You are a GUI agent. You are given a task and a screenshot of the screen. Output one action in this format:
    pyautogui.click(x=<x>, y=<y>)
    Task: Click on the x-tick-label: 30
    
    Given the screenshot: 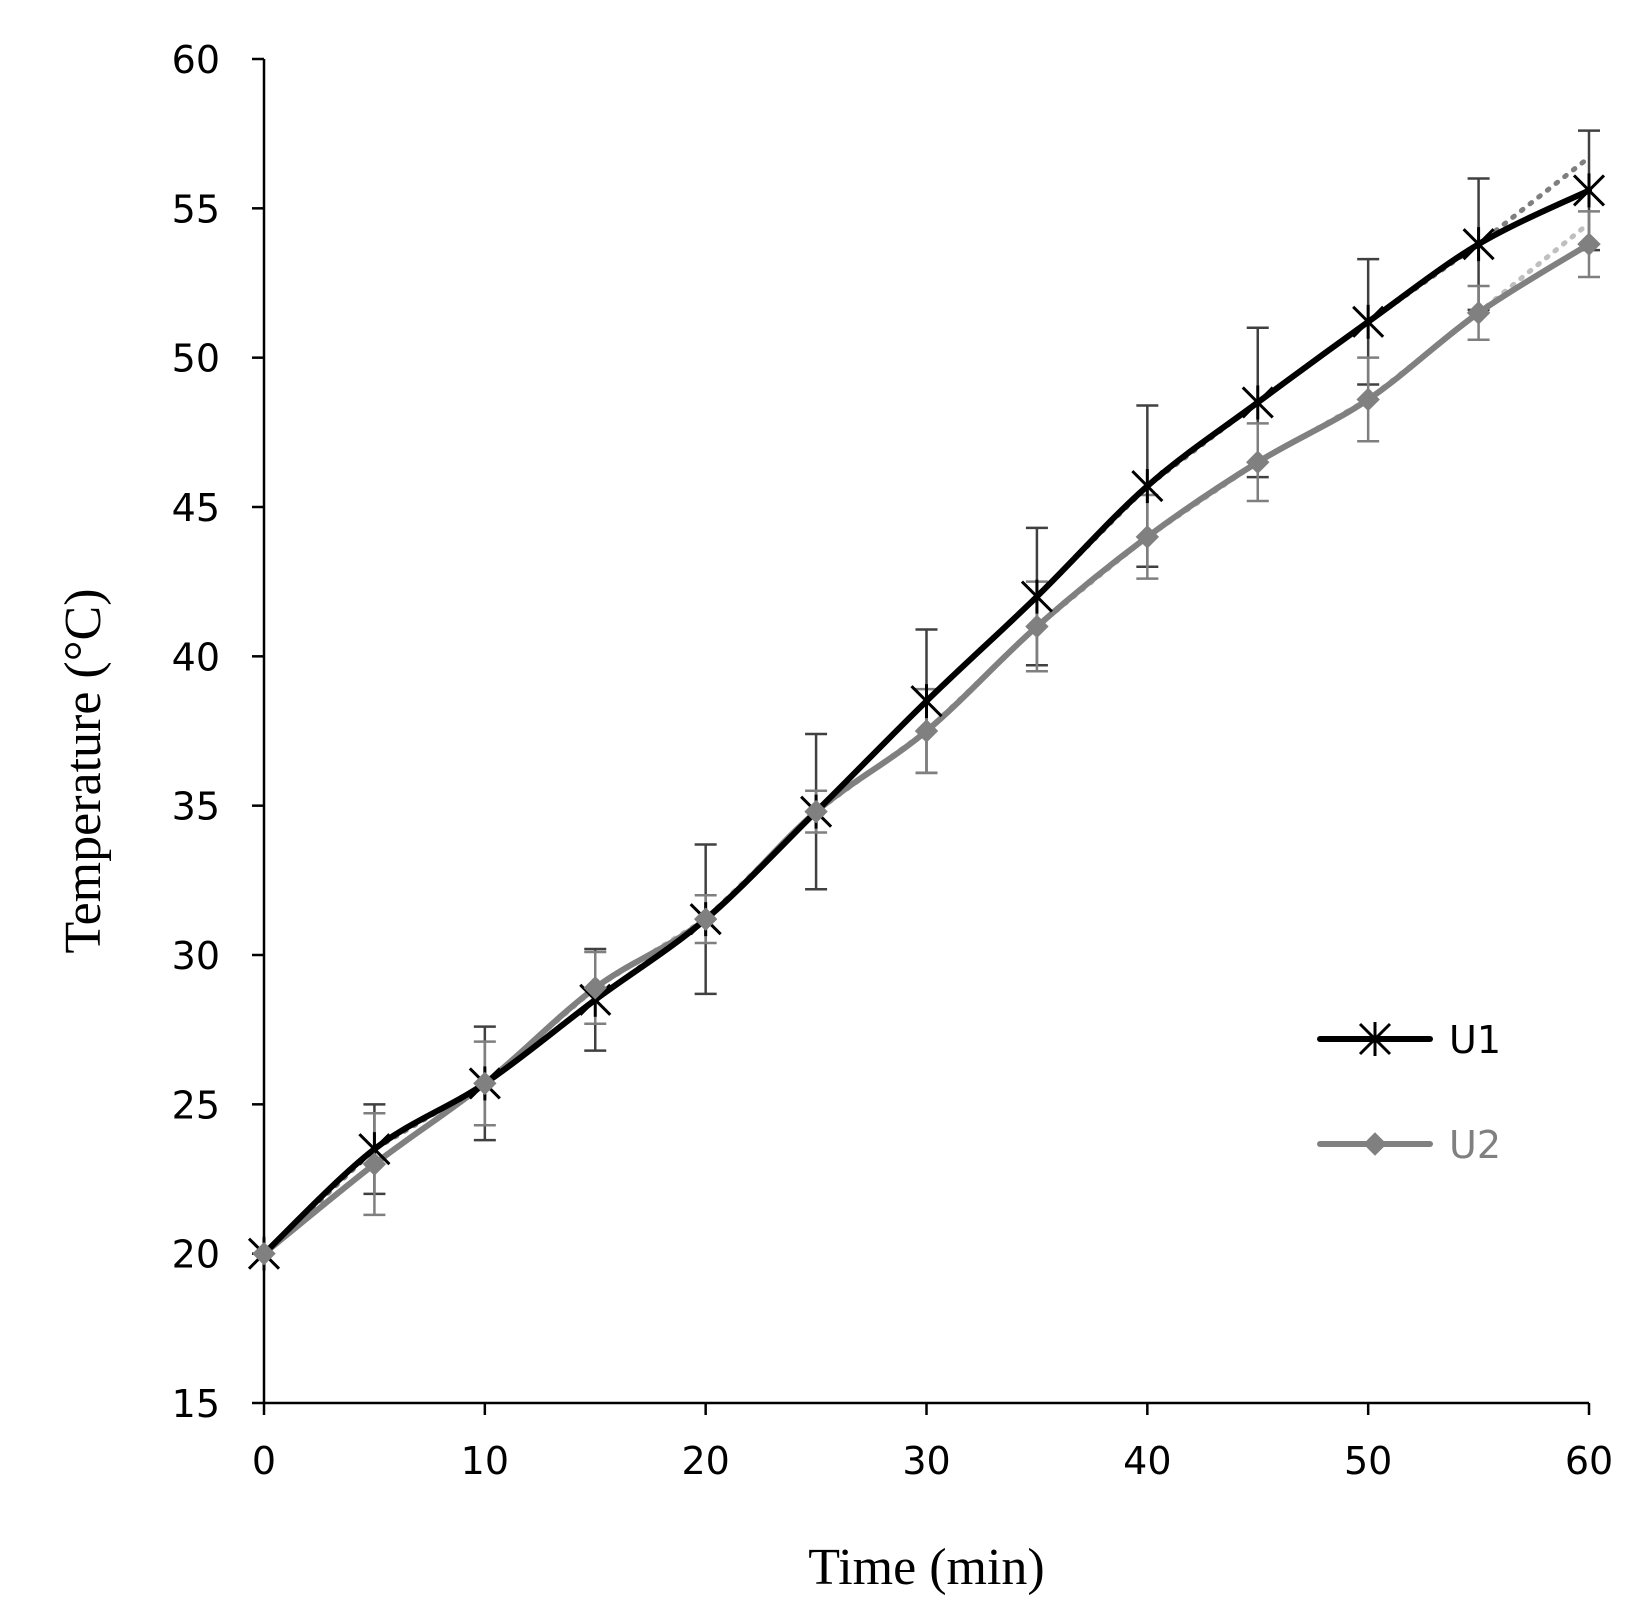 What is the action you would take?
    pyautogui.click(x=926, y=1461)
    